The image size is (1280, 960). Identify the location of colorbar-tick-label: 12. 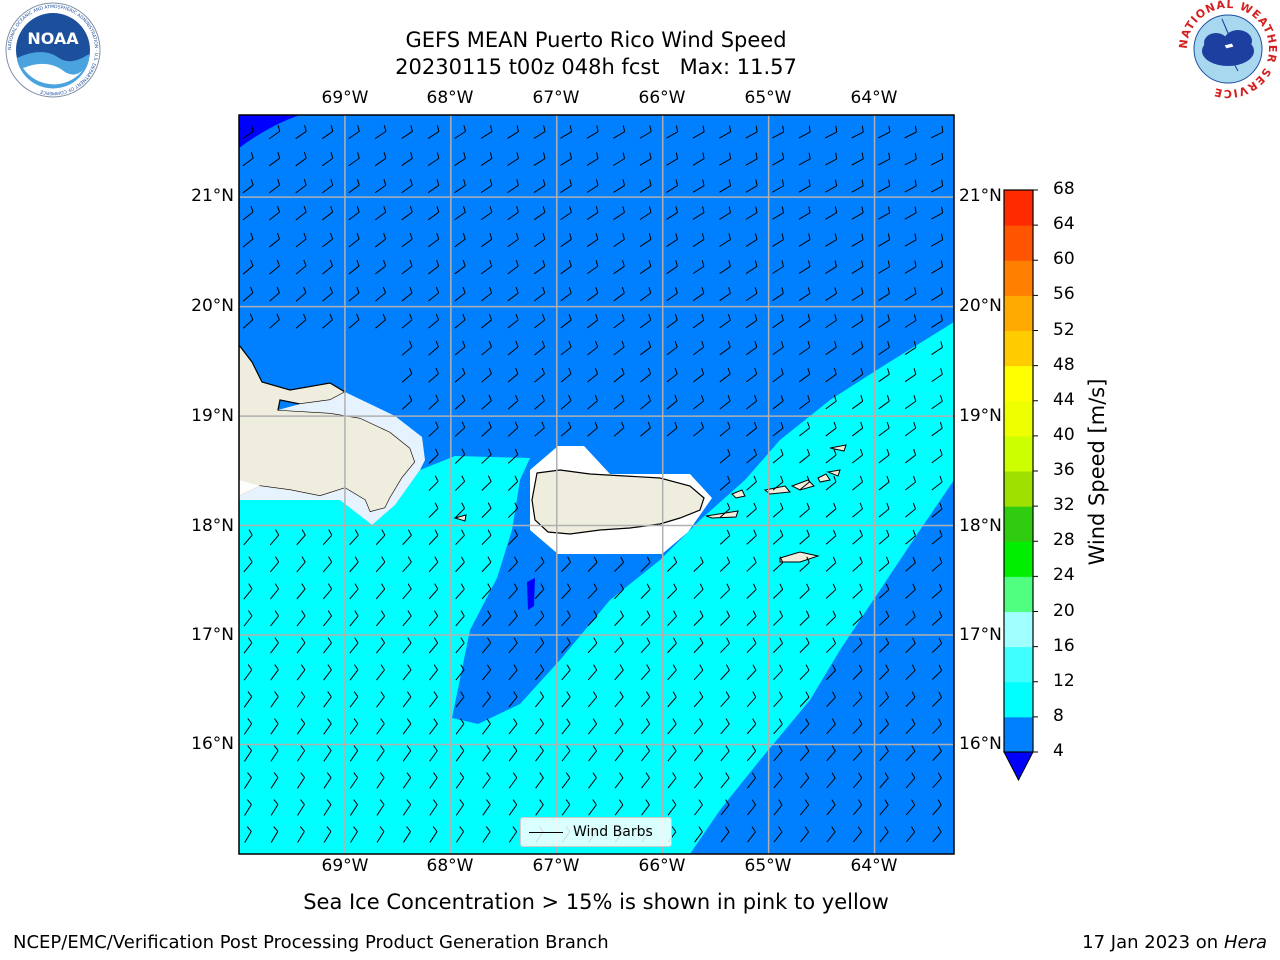
(1064, 680).